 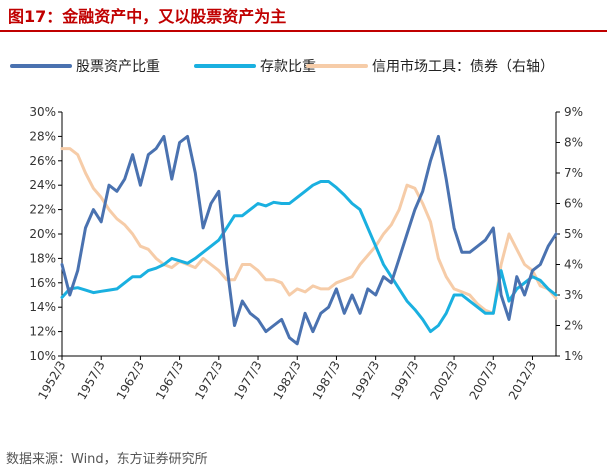 I want to click on y-right-tick-label: 2%, so click(x=573, y=326).